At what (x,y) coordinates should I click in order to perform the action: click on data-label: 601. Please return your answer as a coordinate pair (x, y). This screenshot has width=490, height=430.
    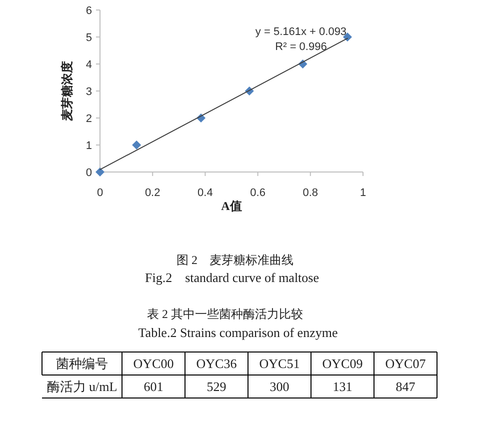
    Looking at the image, I should click on (154, 386).